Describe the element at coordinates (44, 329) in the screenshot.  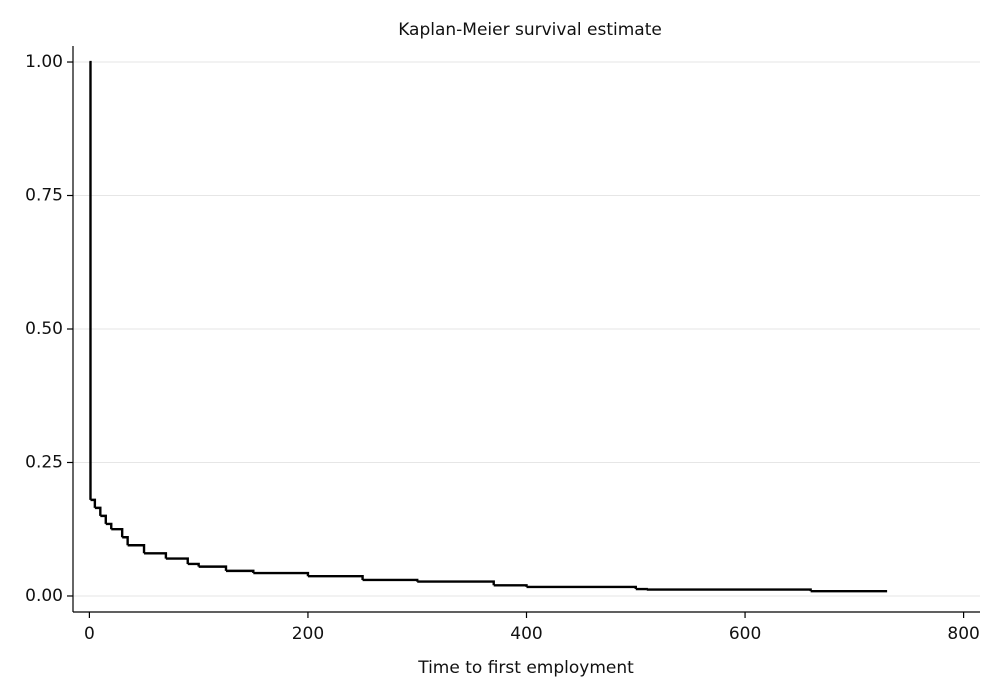
I see `y-tick-label: 0.50` at that location.